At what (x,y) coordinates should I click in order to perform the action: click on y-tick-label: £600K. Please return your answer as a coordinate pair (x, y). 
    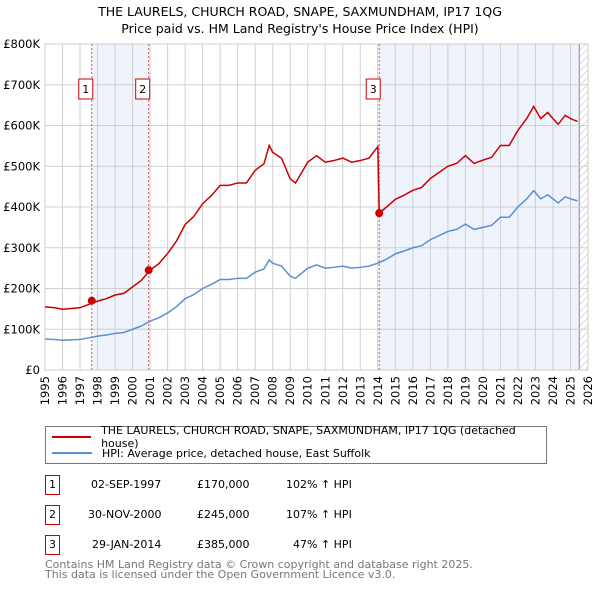
    Looking at the image, I should click on (21, 126).